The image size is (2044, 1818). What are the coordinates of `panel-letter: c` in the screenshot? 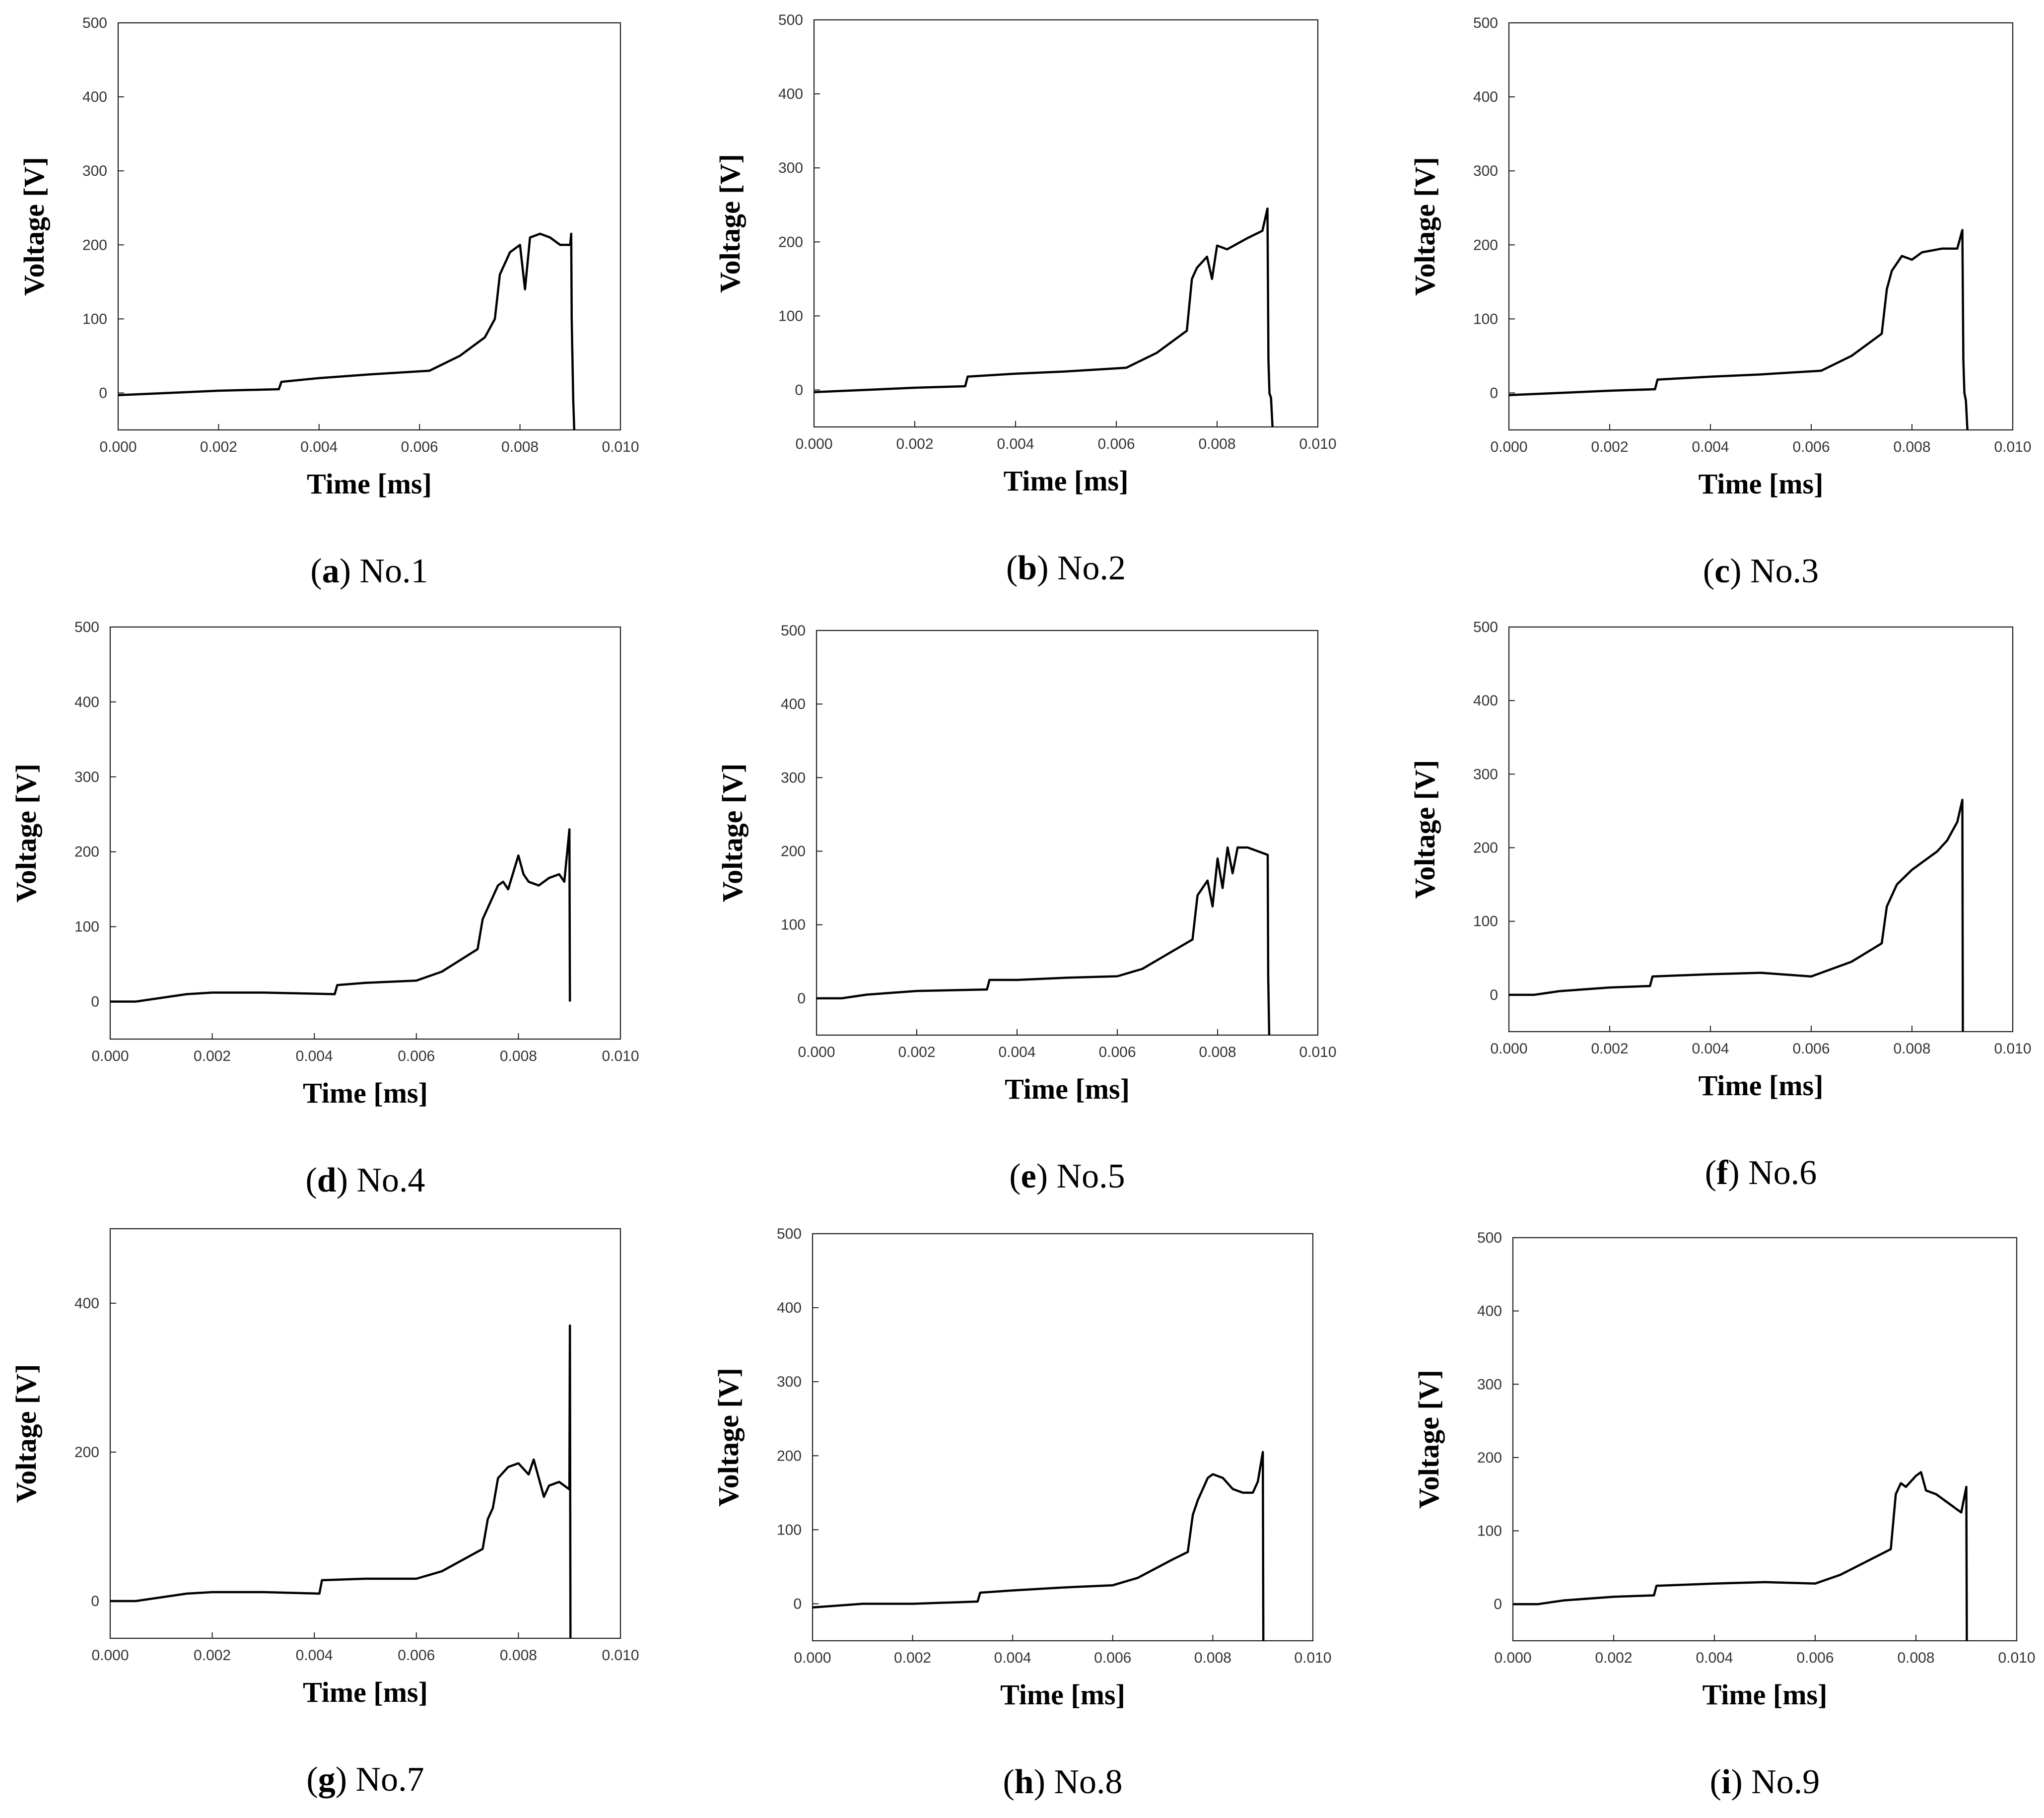 It's located at (1722, 571).